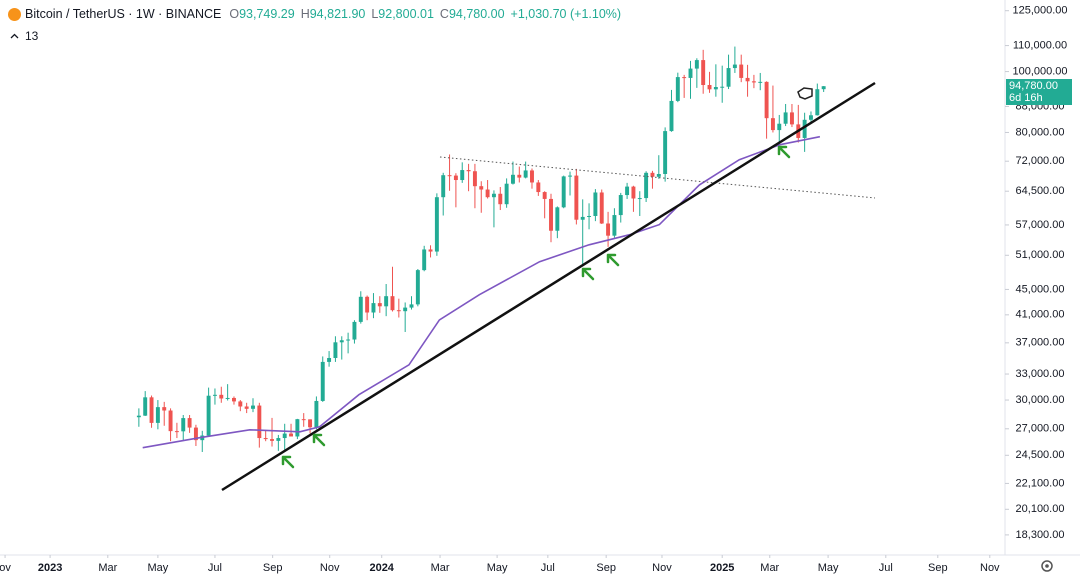  What do you see at coordinates (1040, 400) in the screenshot?
I see `y-tick-label: 30,000.00` at bounding box center [1040, 400].